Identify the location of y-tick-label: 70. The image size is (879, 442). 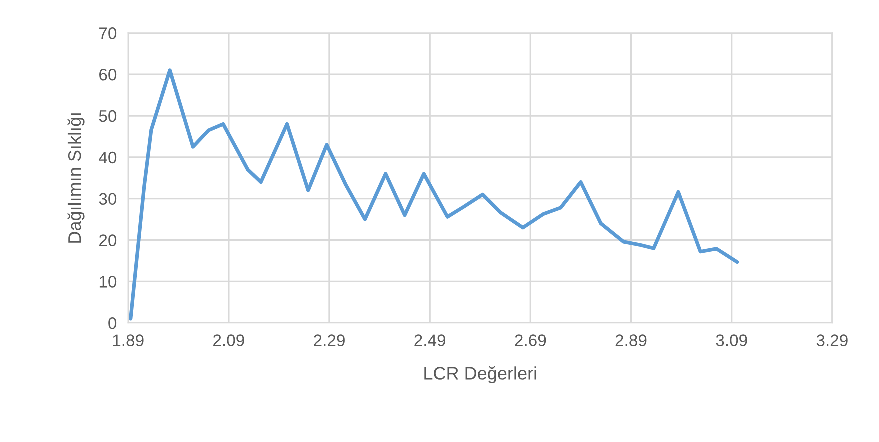
(108, 34).